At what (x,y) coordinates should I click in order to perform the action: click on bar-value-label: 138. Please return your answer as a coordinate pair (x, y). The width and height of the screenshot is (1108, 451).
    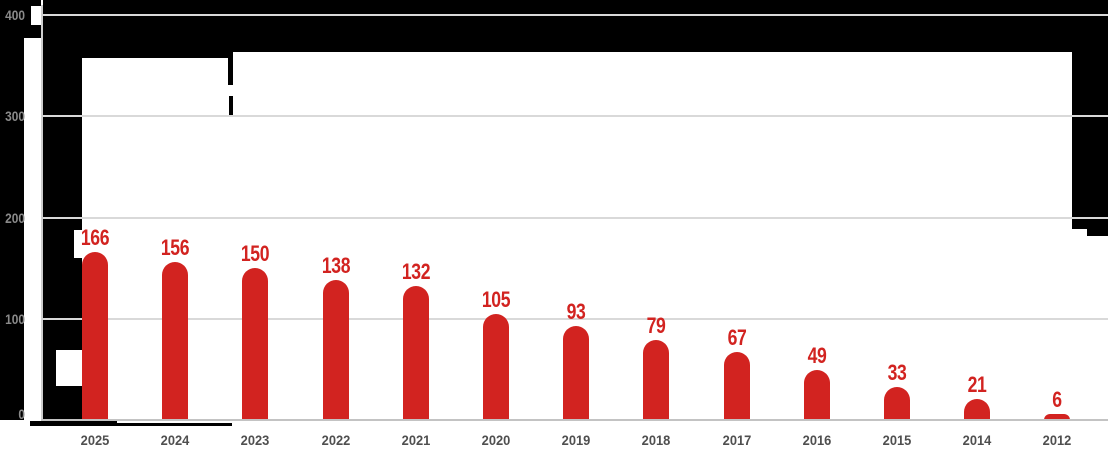
    Looking at the image, I should click on (336, 265).